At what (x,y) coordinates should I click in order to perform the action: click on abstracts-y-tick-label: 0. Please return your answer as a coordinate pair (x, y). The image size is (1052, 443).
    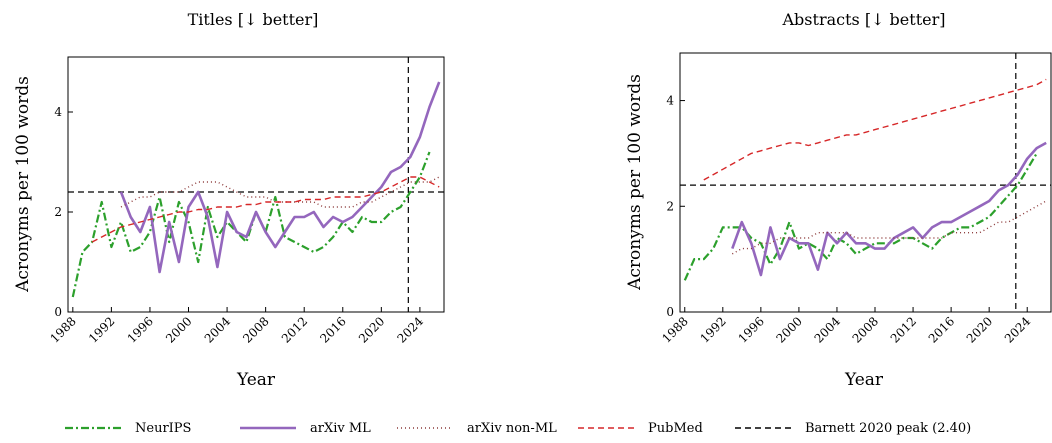
    Looking at the image, I should click on (670, 312).